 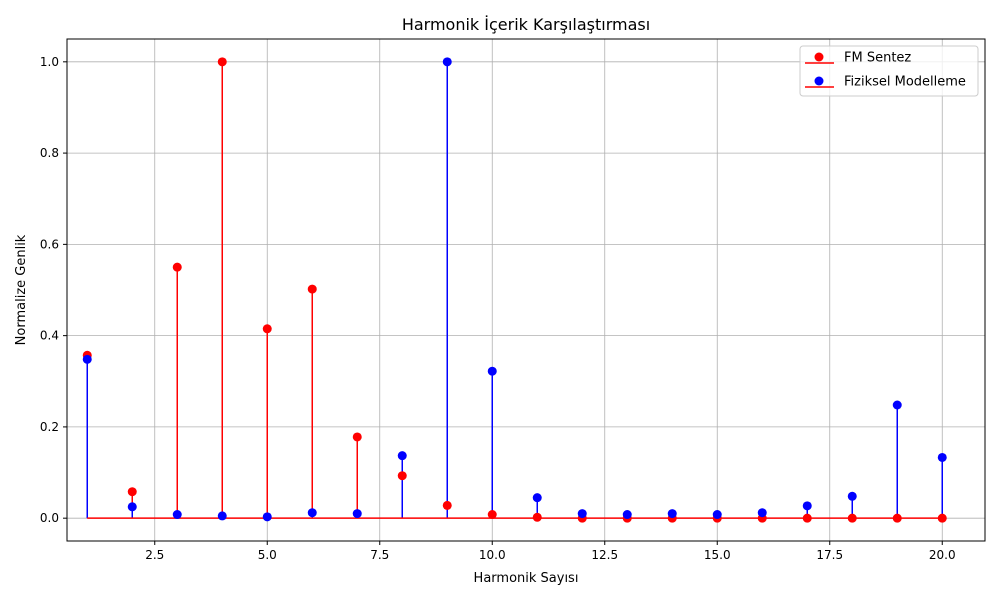 I want to click on legend-entry-fm-sentez: FM Sentez, so click(x=858, y=58).